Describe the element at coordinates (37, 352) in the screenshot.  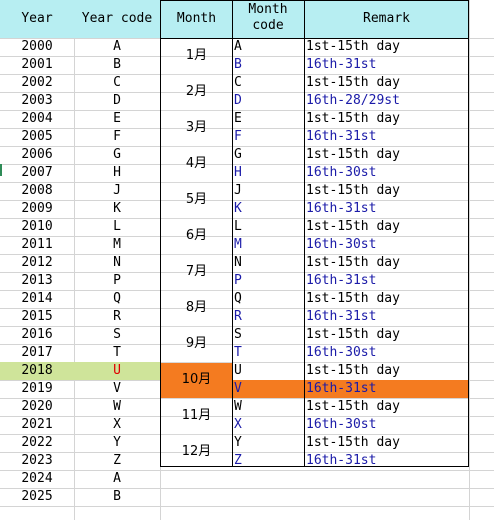
I see `year-cell: 2017` at that location.